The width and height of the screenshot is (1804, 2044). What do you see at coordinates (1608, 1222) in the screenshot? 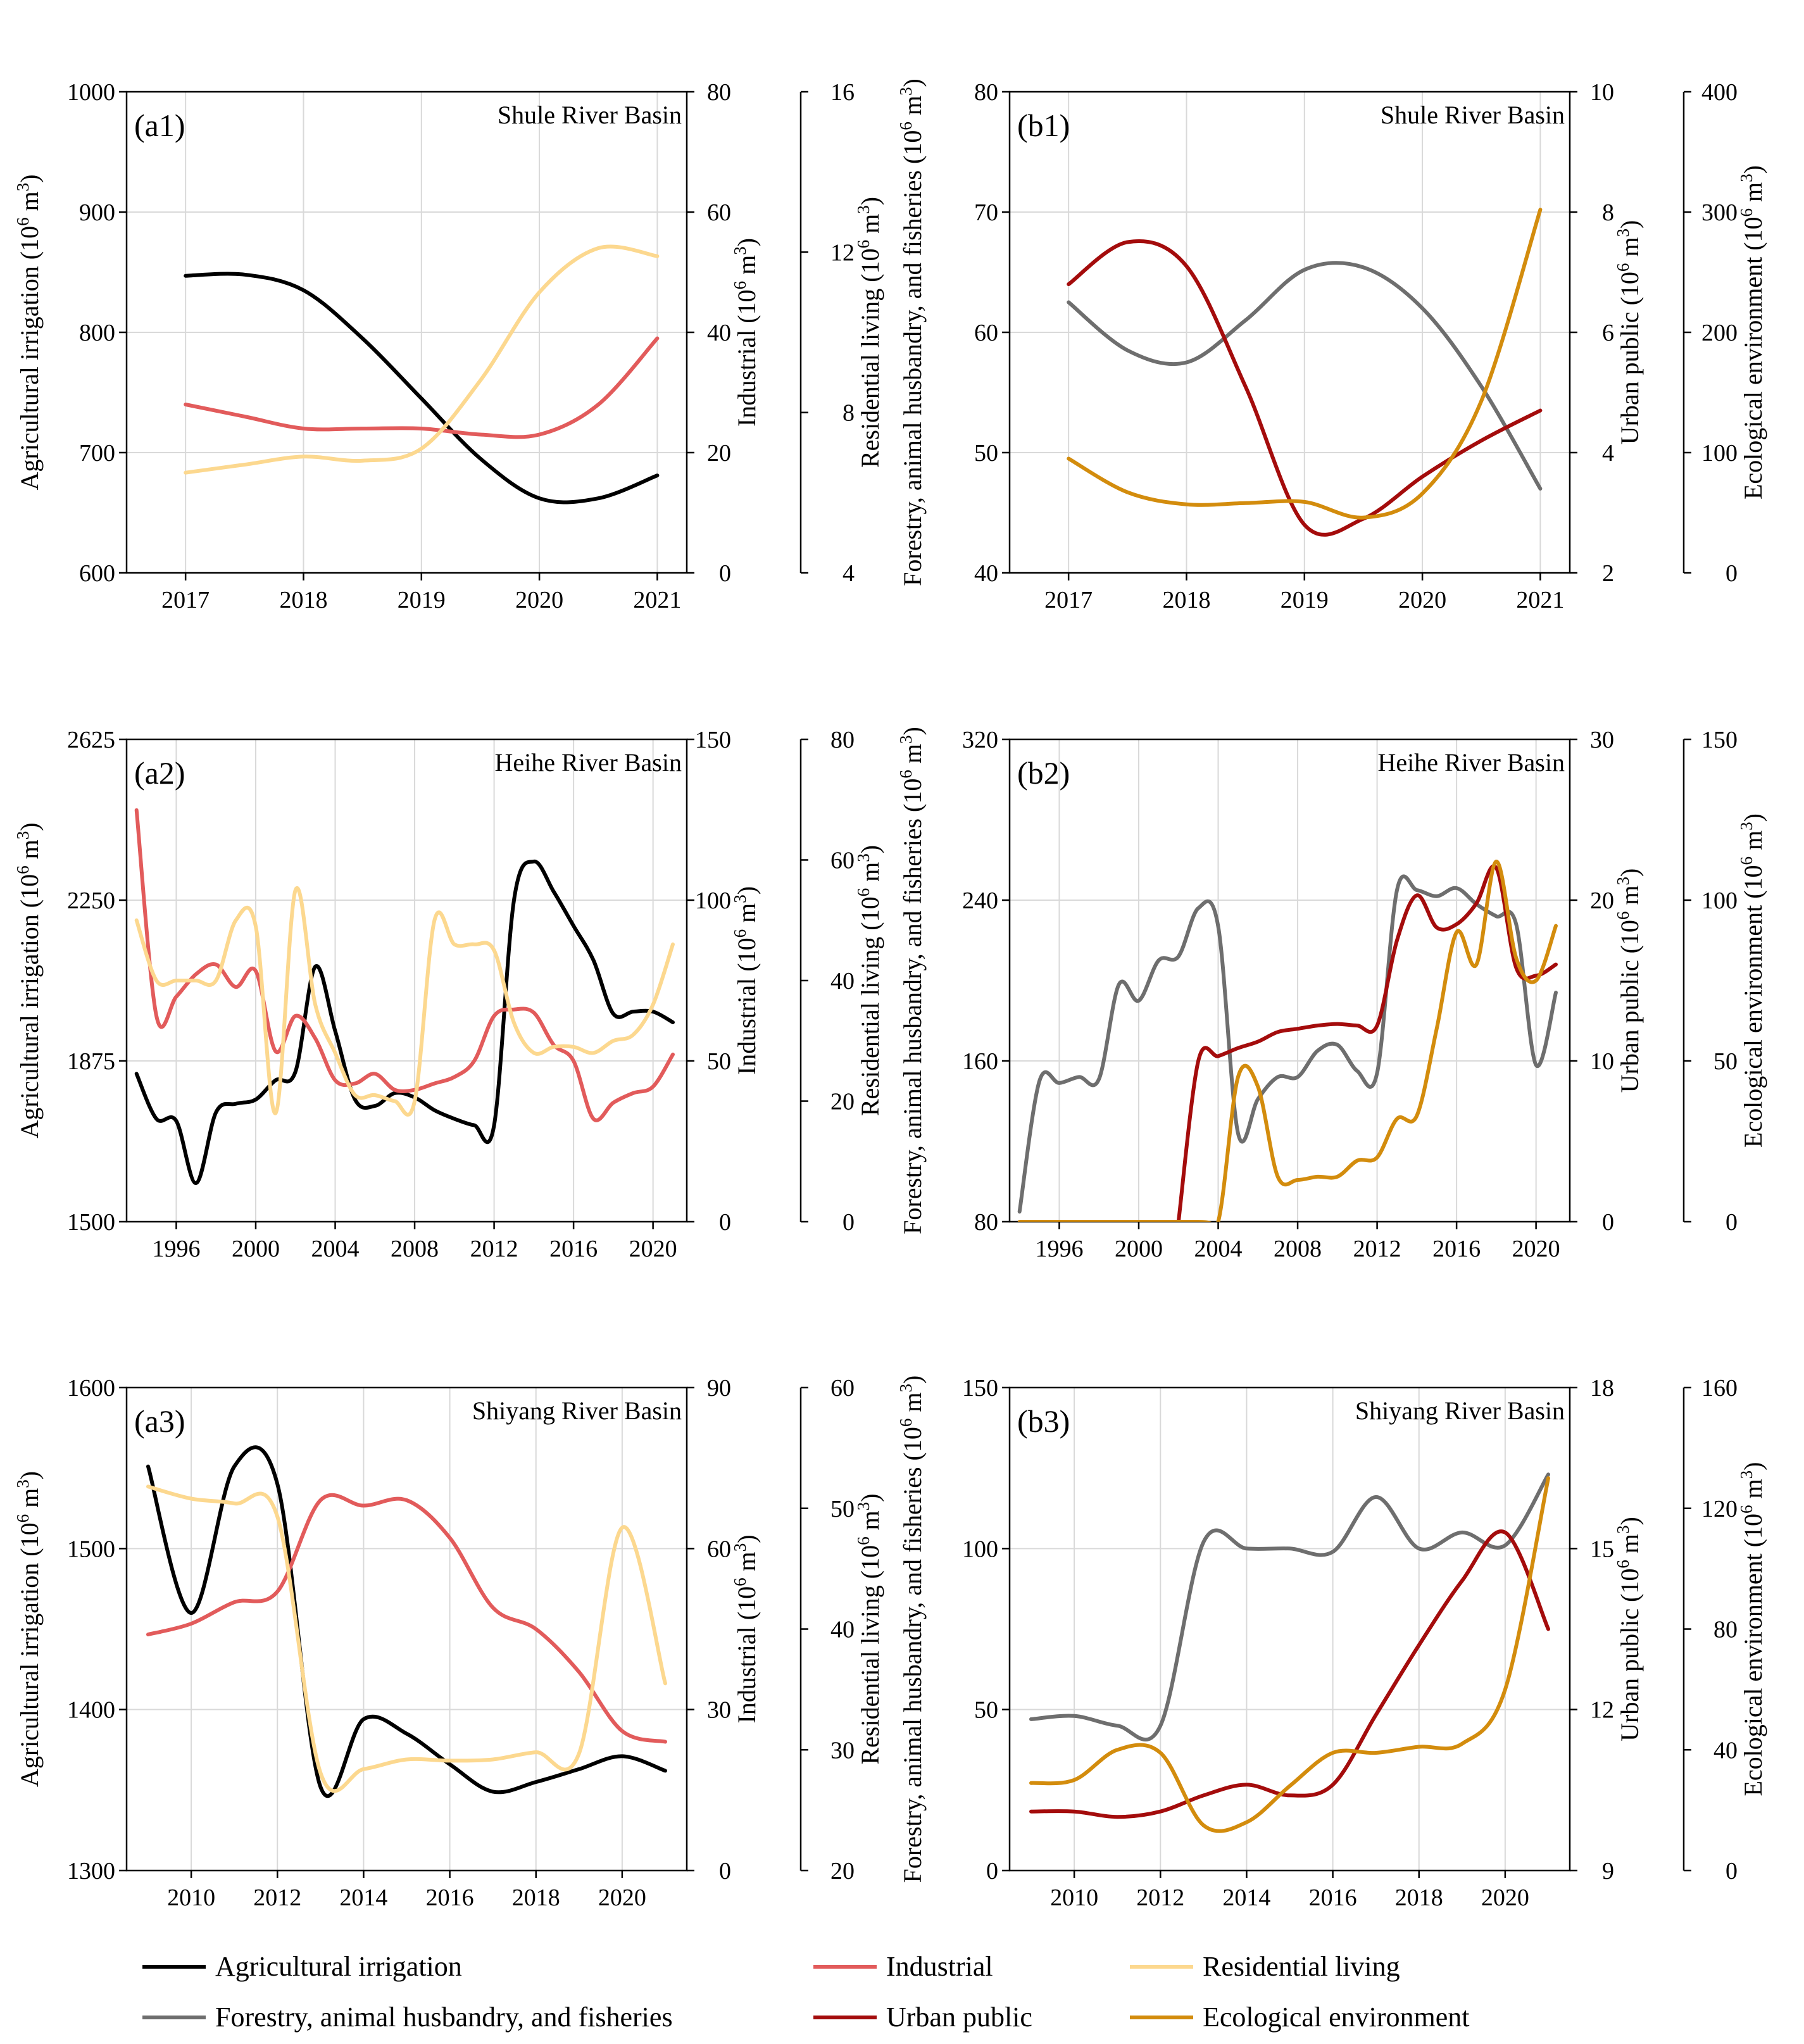
I see `y2-tick-label: 0` at bounding box center [1608, 1222].